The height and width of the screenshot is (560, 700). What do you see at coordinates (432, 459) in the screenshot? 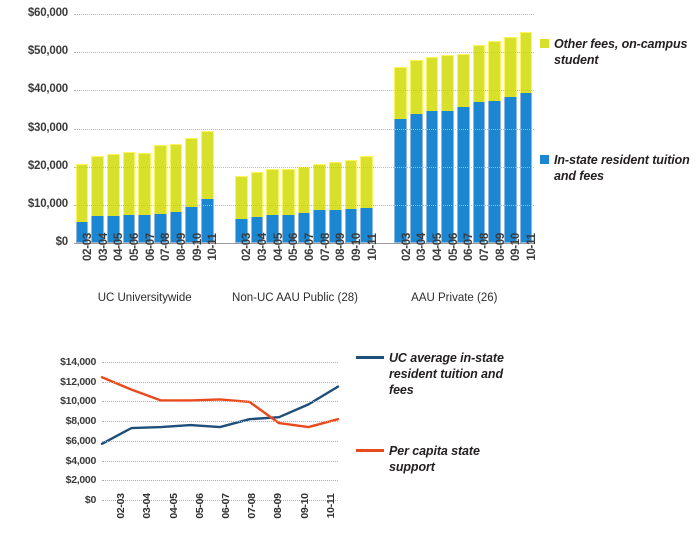
I see `legend-item-state-support: Per capita state support` at bounding box center [432, 459].